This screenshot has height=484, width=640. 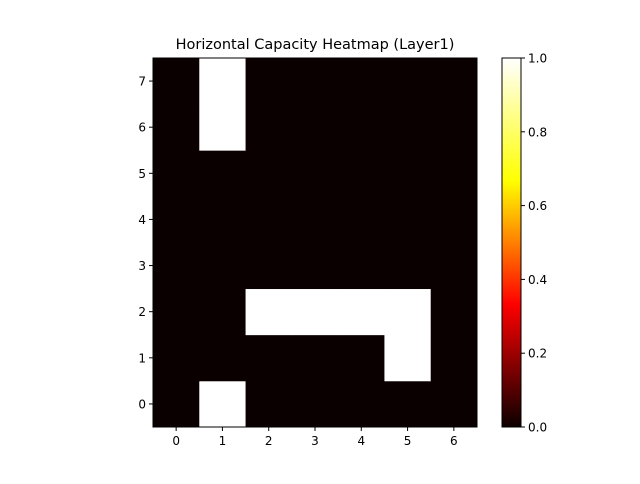 I want to click on x-tick-label: 5, so click(x=408, y=441).